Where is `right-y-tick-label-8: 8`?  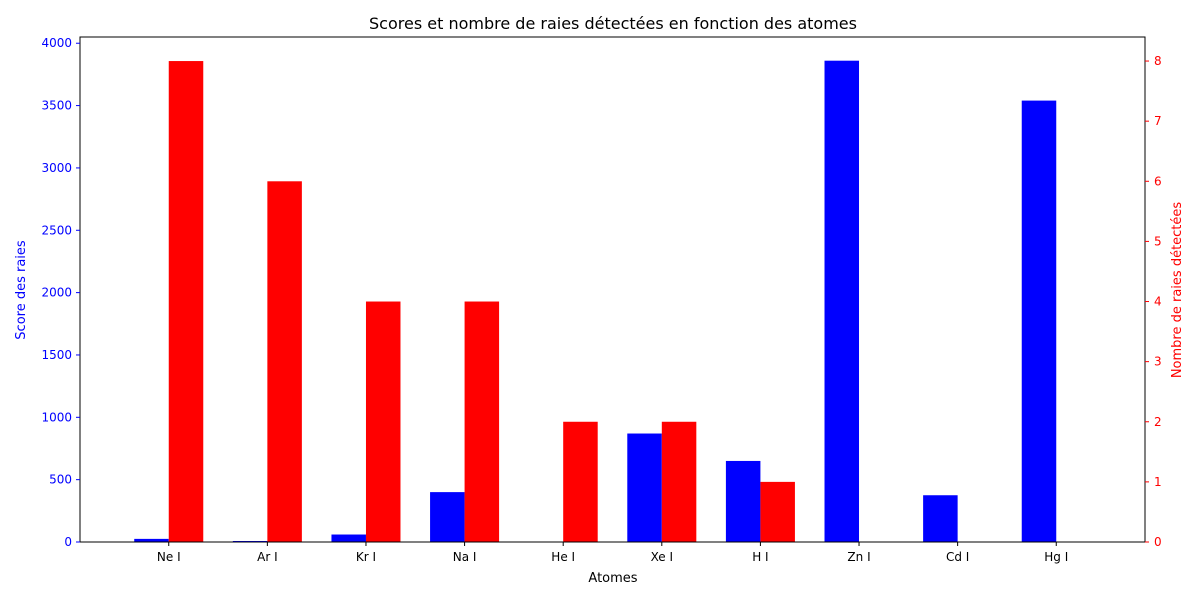 right-y-tick-label-8: 8 is located at coordinates (1158, 61).